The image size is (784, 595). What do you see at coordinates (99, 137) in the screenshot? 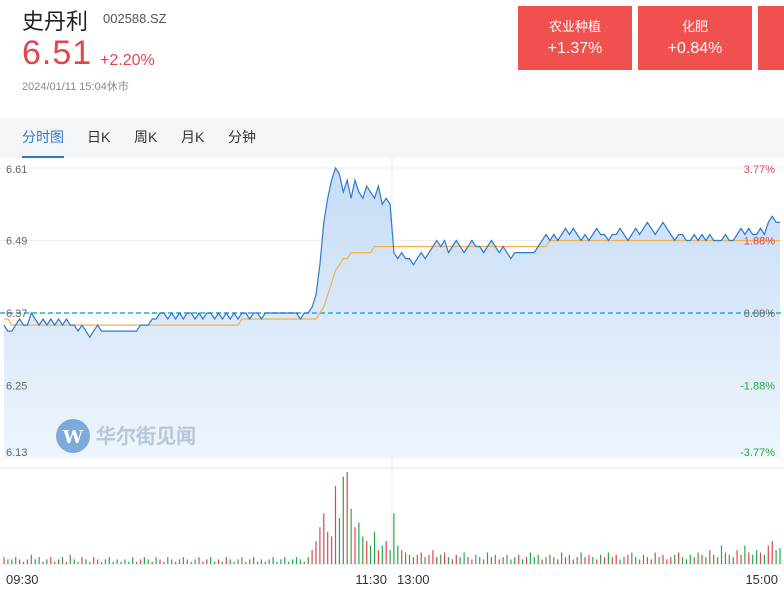
I see `tab-daily-k: 日K` at bounding box center [99, 137].